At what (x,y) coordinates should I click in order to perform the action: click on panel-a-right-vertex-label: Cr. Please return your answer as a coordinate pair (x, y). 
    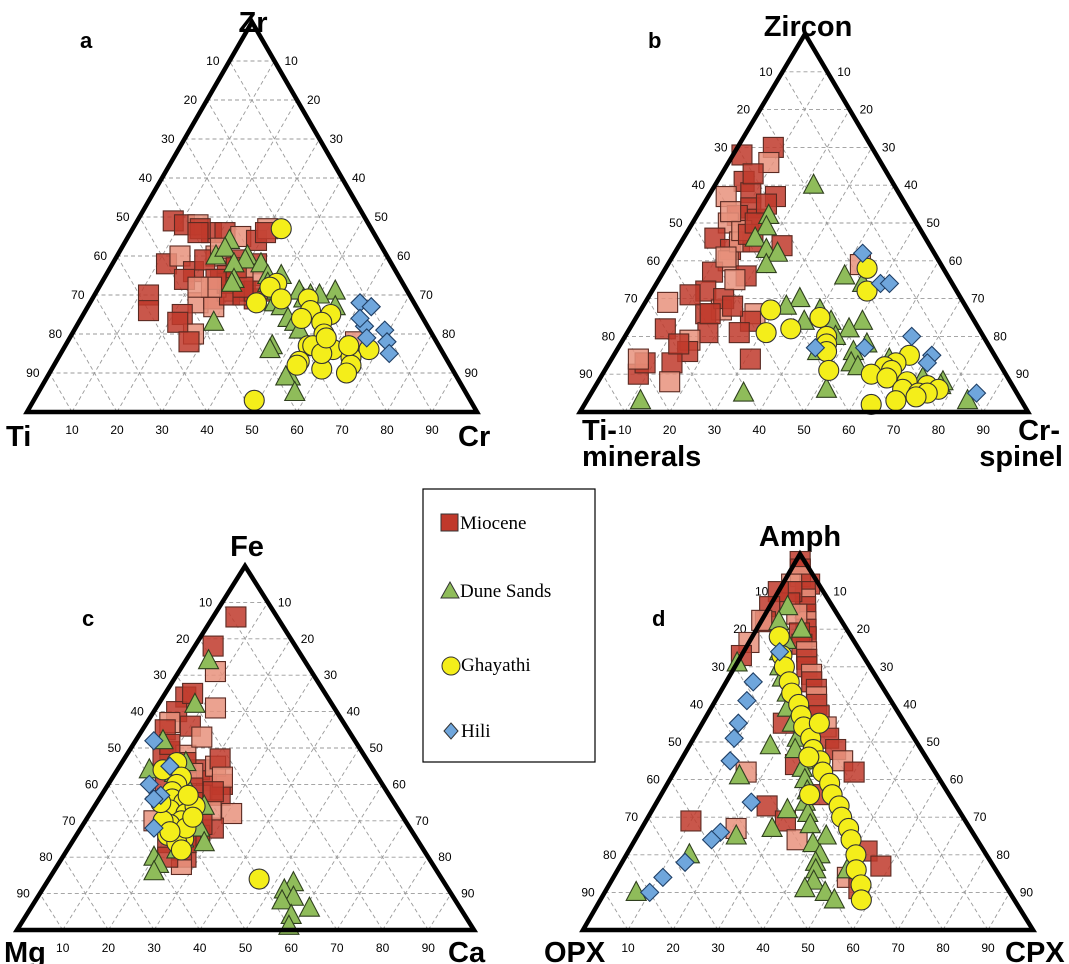
    Looking at the image, I should click on (474, 437).